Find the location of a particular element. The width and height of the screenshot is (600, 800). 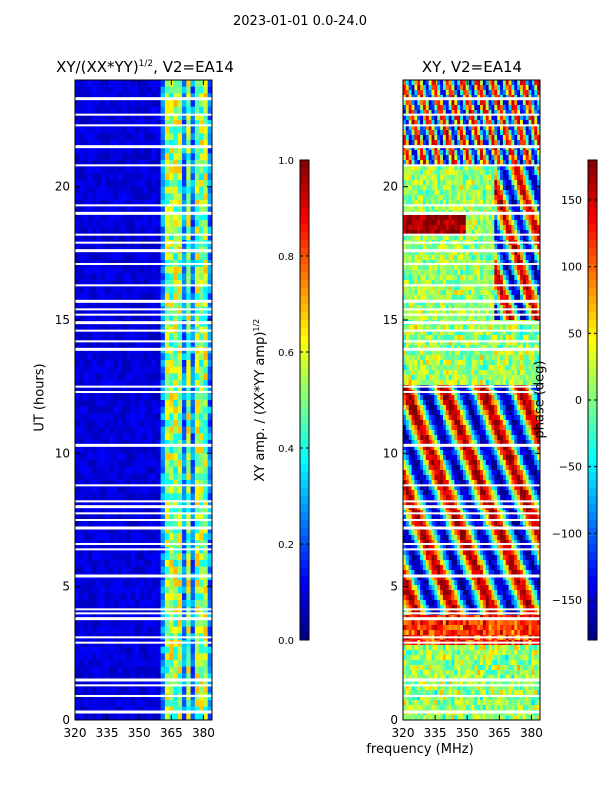

right-xlabel: frequency (MHz) is located at coordinates (420, 749).